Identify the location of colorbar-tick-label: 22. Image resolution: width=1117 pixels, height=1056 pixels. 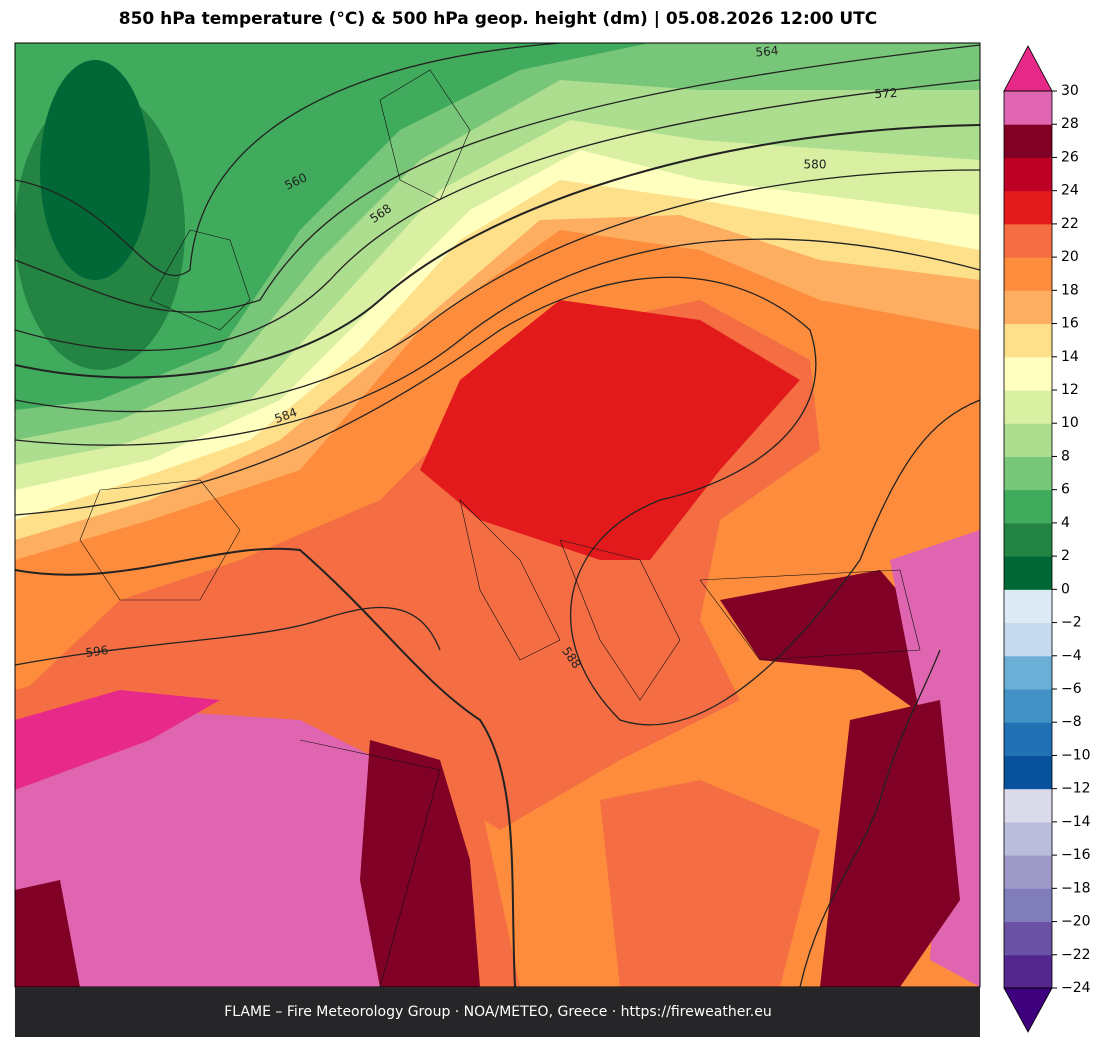
(1070, 224).